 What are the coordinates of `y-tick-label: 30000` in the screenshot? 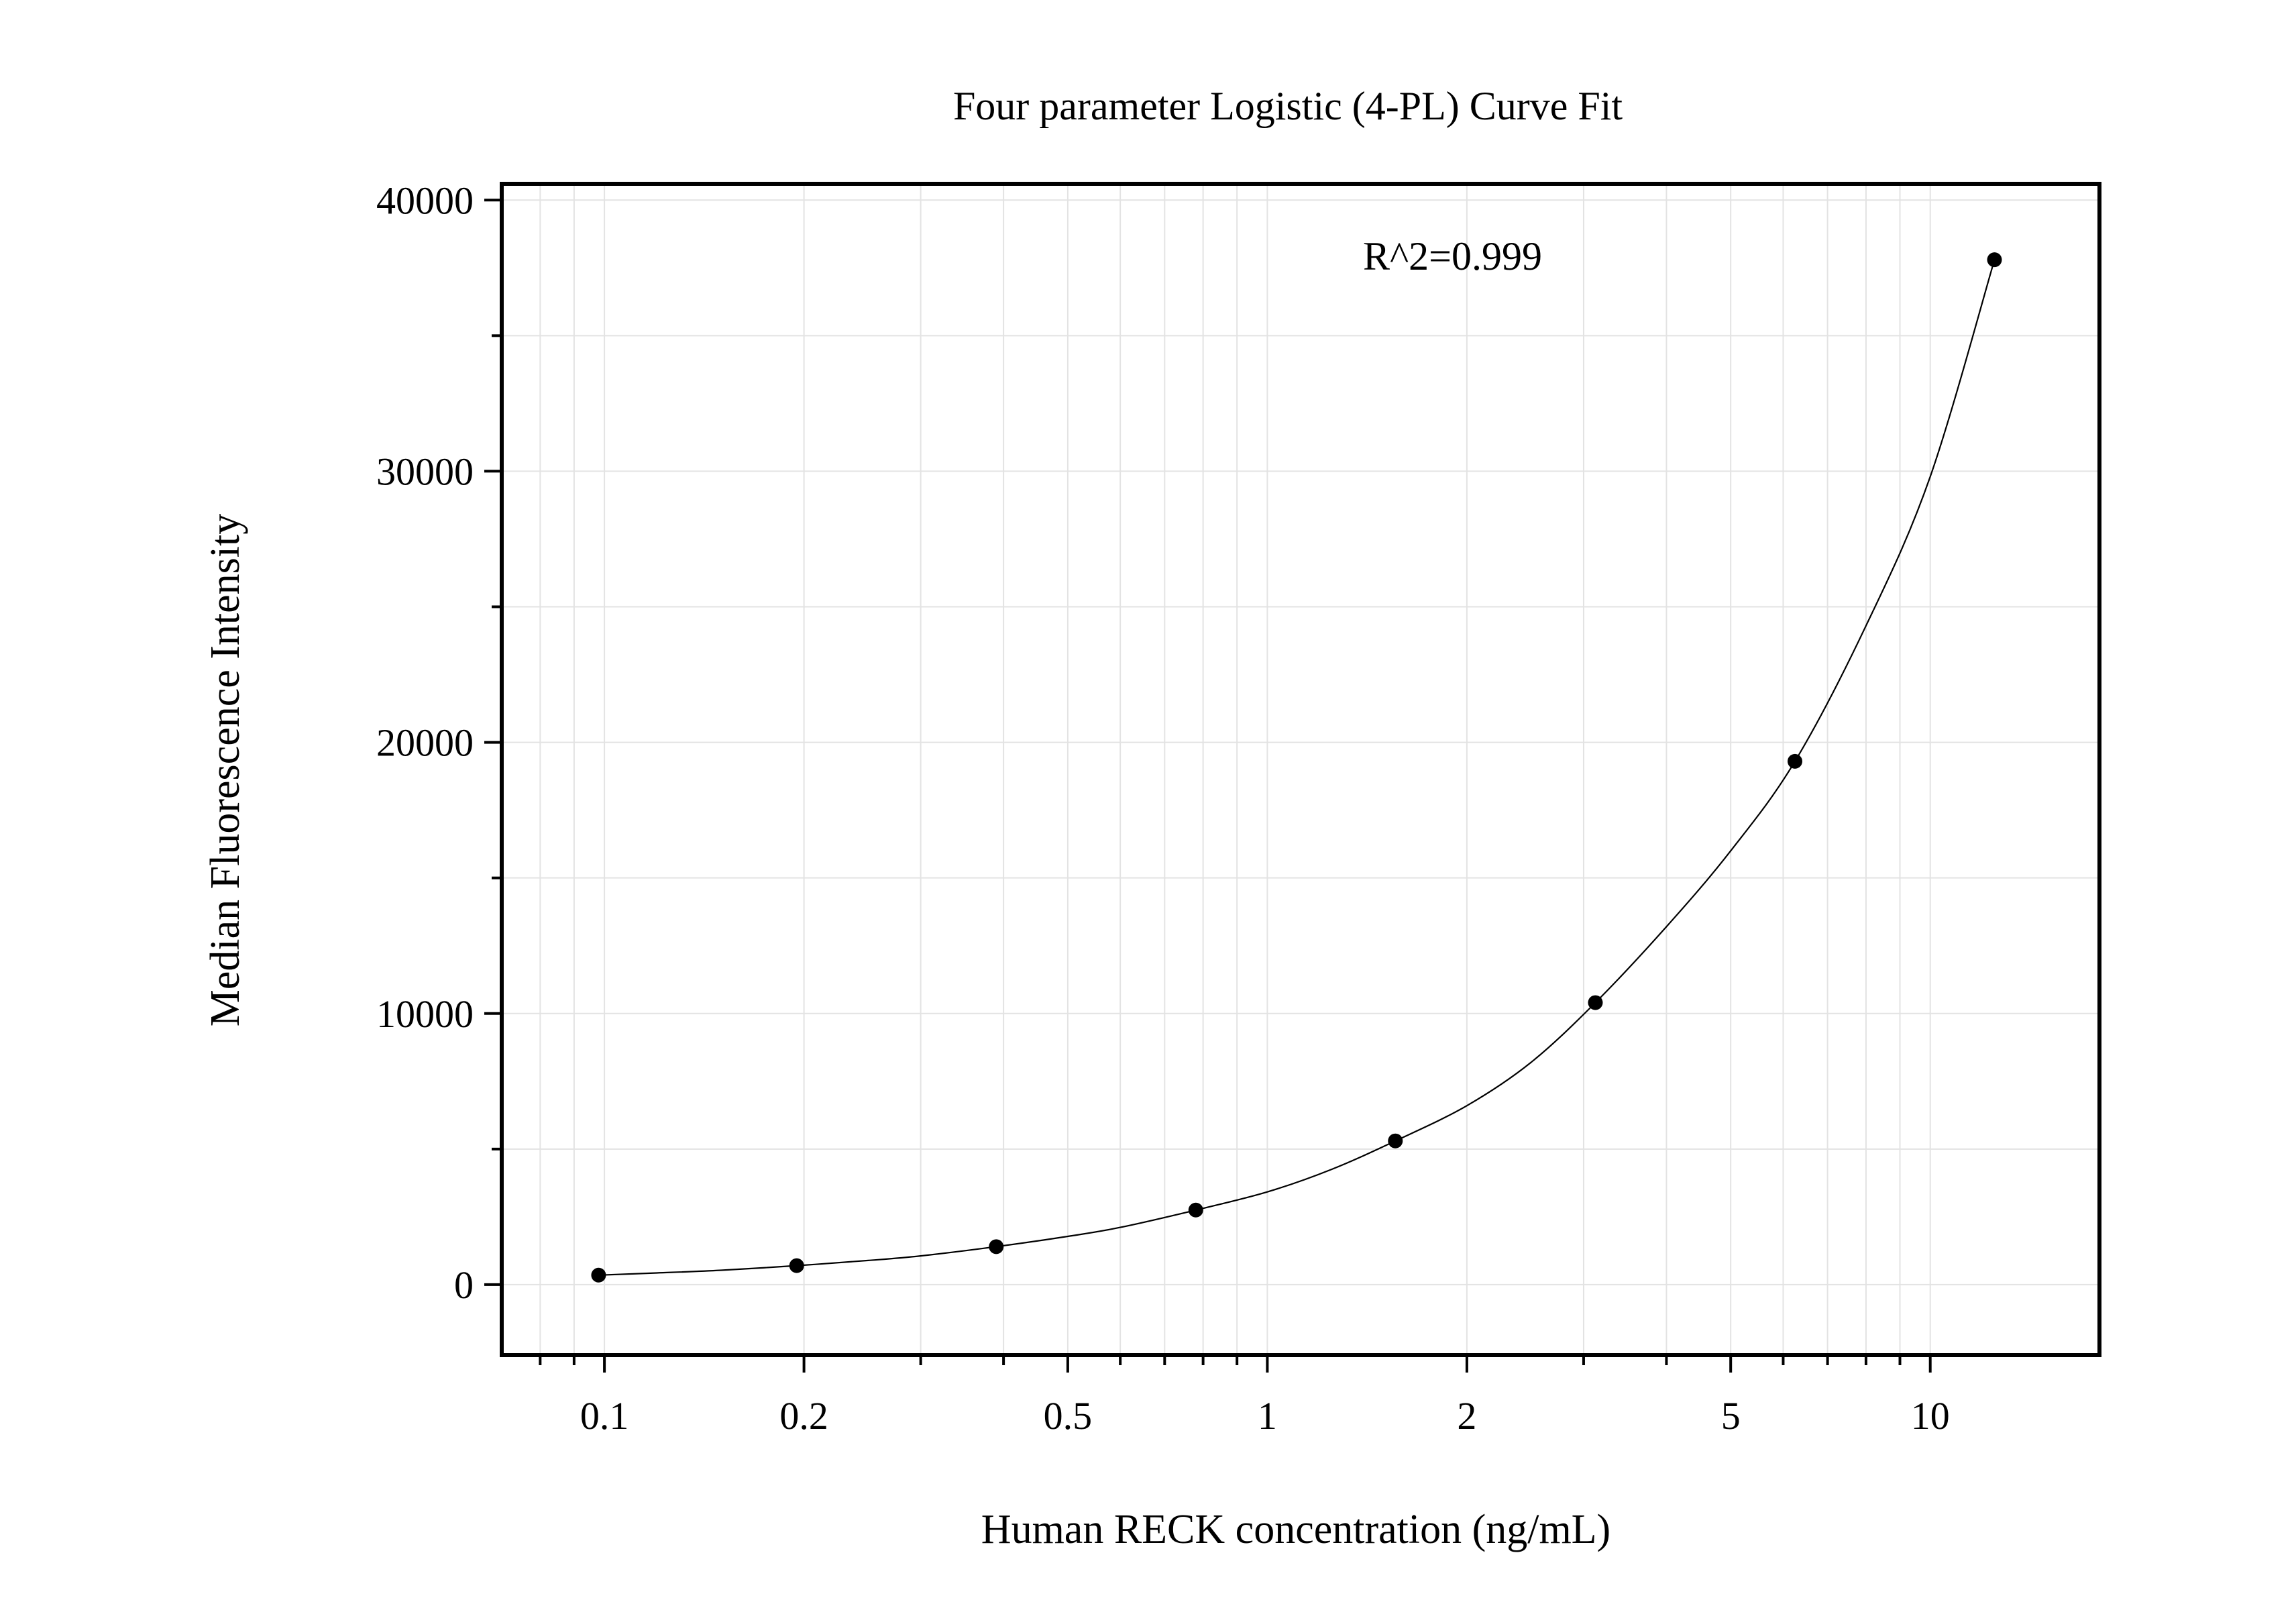 It's located at (425, 471).